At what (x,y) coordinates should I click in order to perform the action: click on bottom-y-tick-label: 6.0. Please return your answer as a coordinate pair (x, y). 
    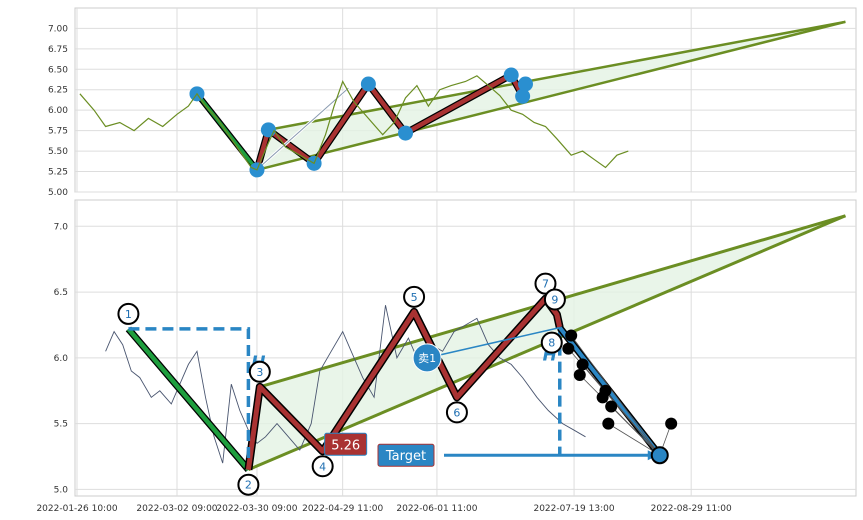
    Looking at the image, I should click on (61, 359).